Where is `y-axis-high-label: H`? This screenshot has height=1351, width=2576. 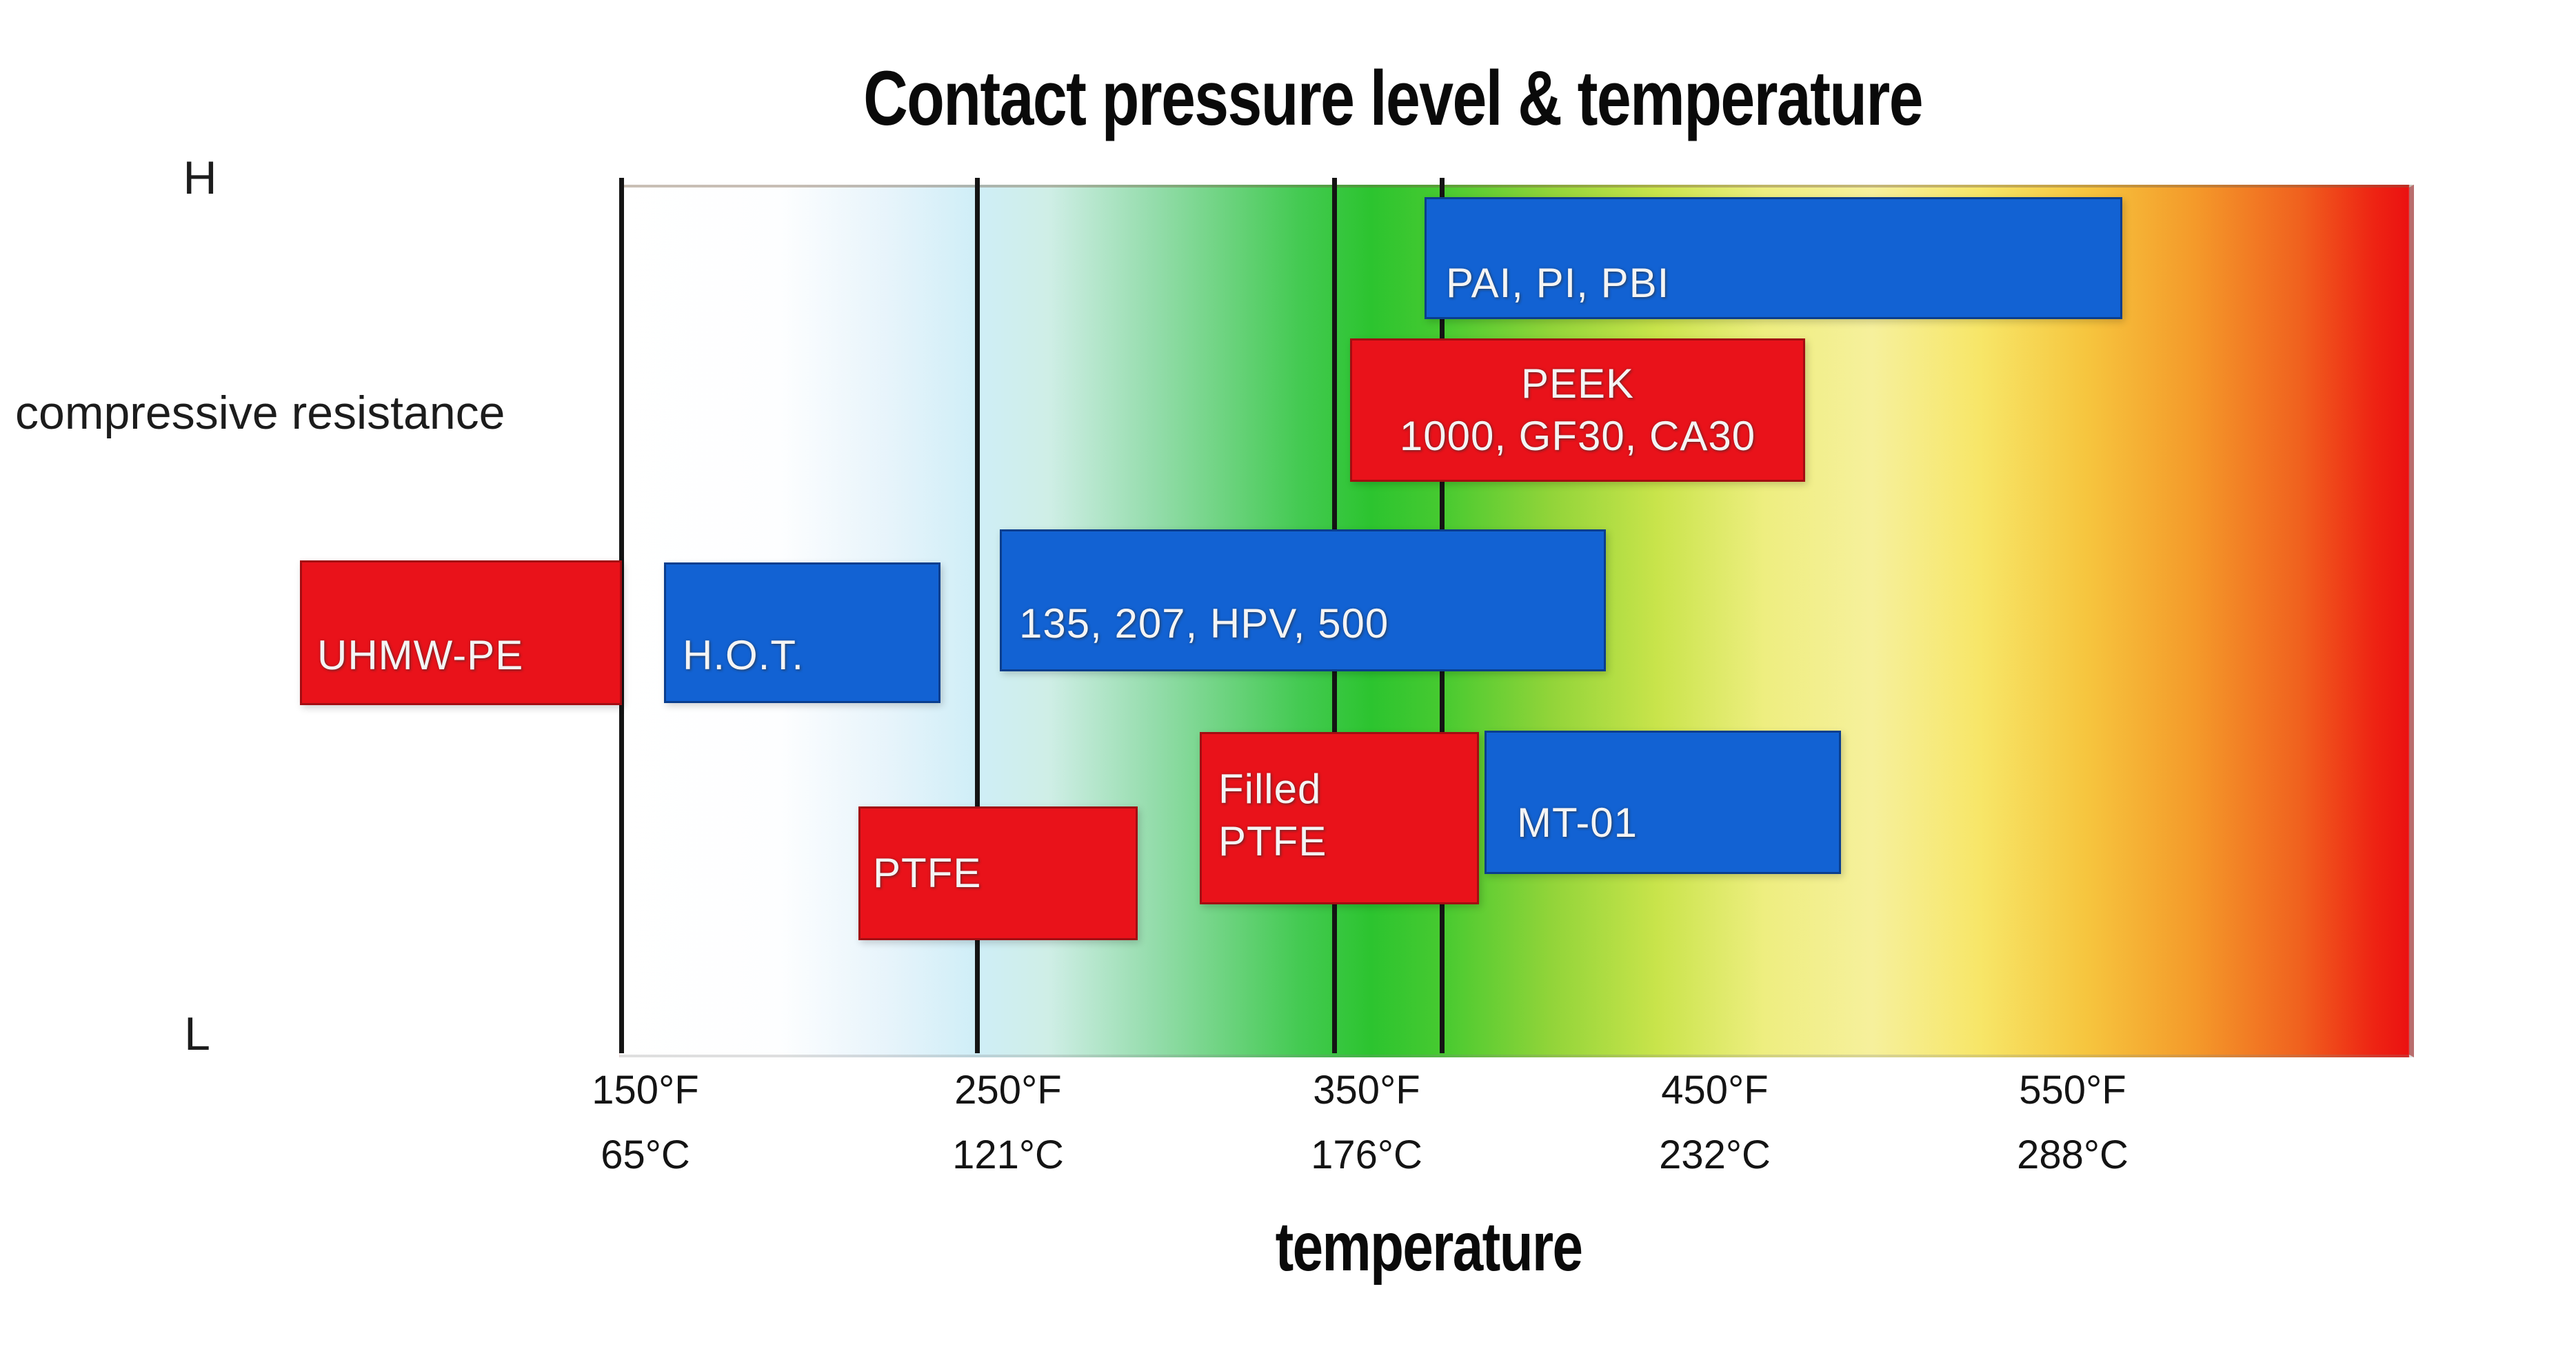
y-axis-high-label: H is located at coordinates (200, 178).